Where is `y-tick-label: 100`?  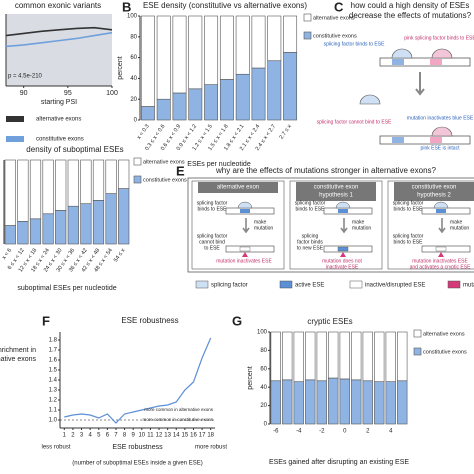
y-tick-label: 100 is located at coordinates (262, 333).